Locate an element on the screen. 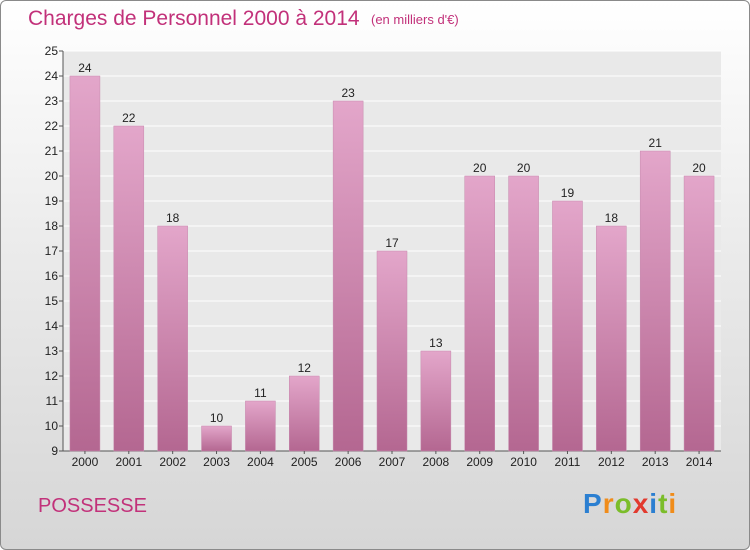 The height and width of the screenshot is (550, 750). x-tick-label: 2006 is located at coordinates (348, 462).